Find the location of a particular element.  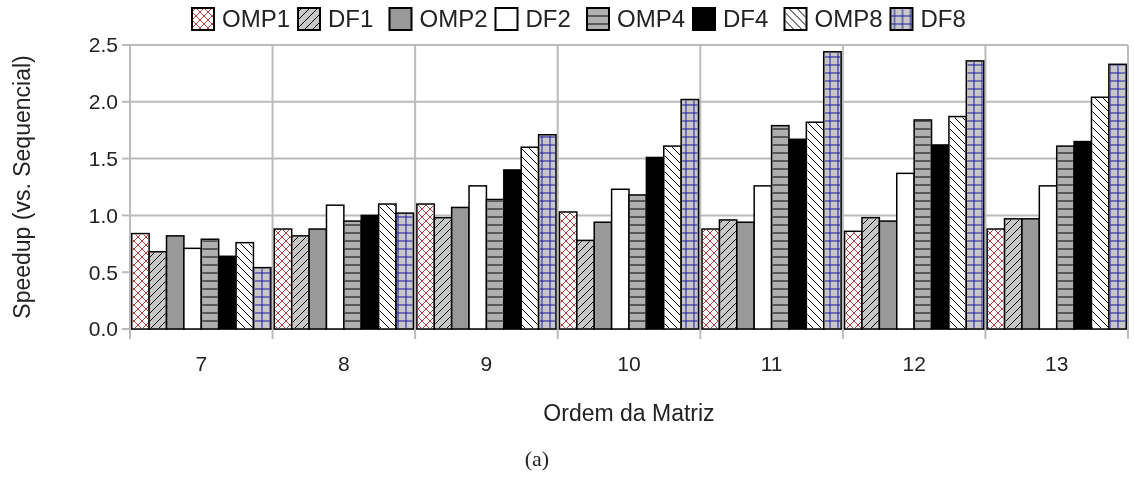

x-tick-label: 8 is located at coordinates (344, 363).